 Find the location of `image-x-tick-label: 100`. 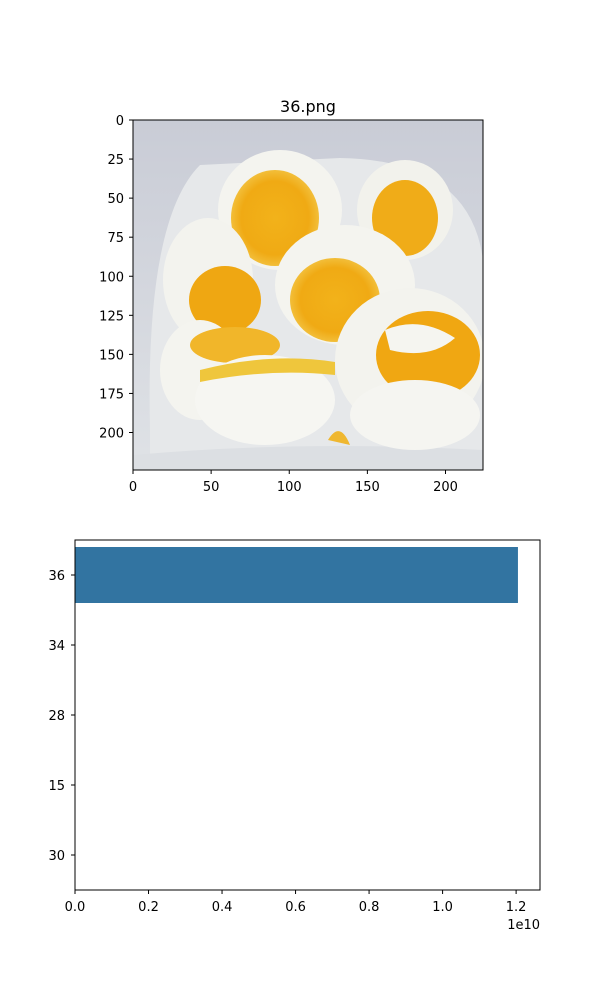

image-x-tick-label: 100 is located at coordinates (289, 487).